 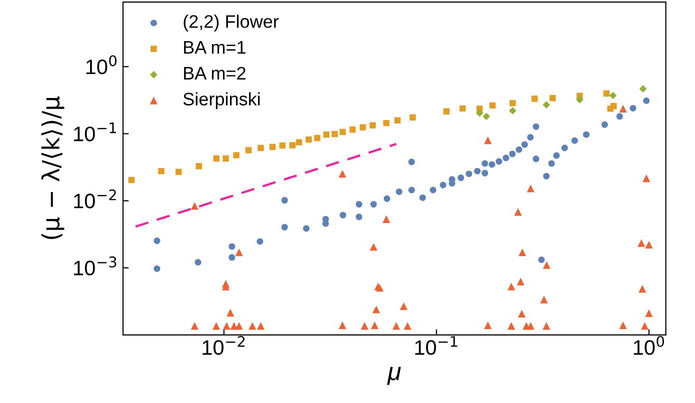 I want to click on y-tick-label: 10$^{−1}$, so click(x=95, y=132).